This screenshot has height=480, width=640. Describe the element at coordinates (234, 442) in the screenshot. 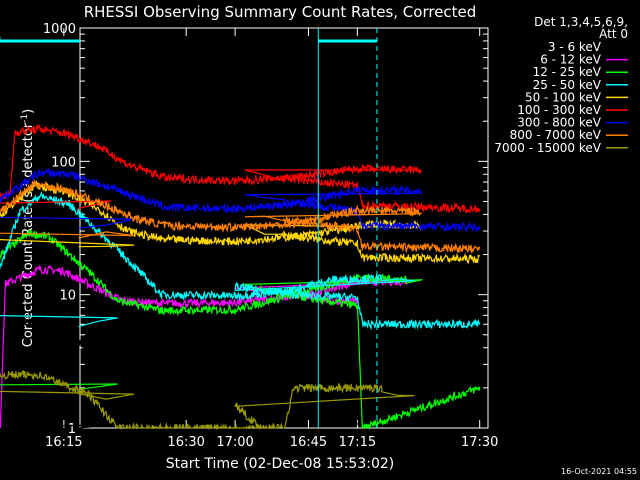

I see `x-tick-label: 17:00` at that location.